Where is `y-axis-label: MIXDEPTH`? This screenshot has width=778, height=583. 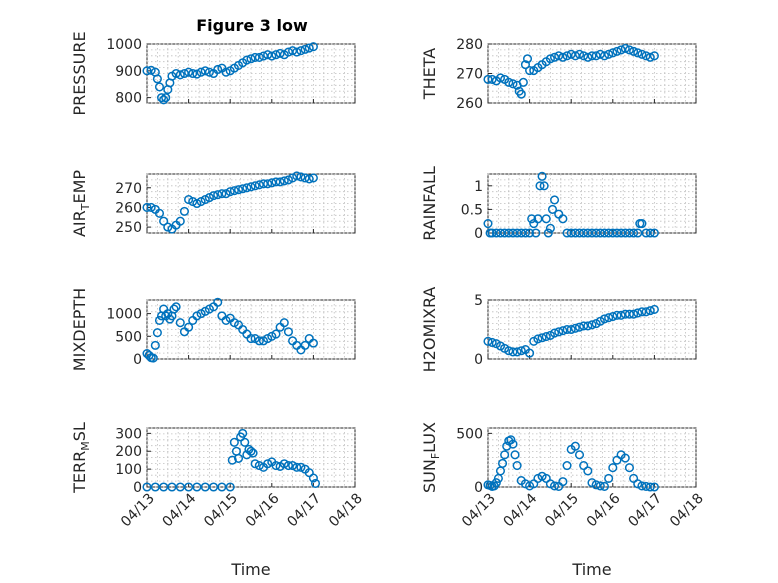 y-axis-label: MIXDEPTH is located at coordinates (79, 329).